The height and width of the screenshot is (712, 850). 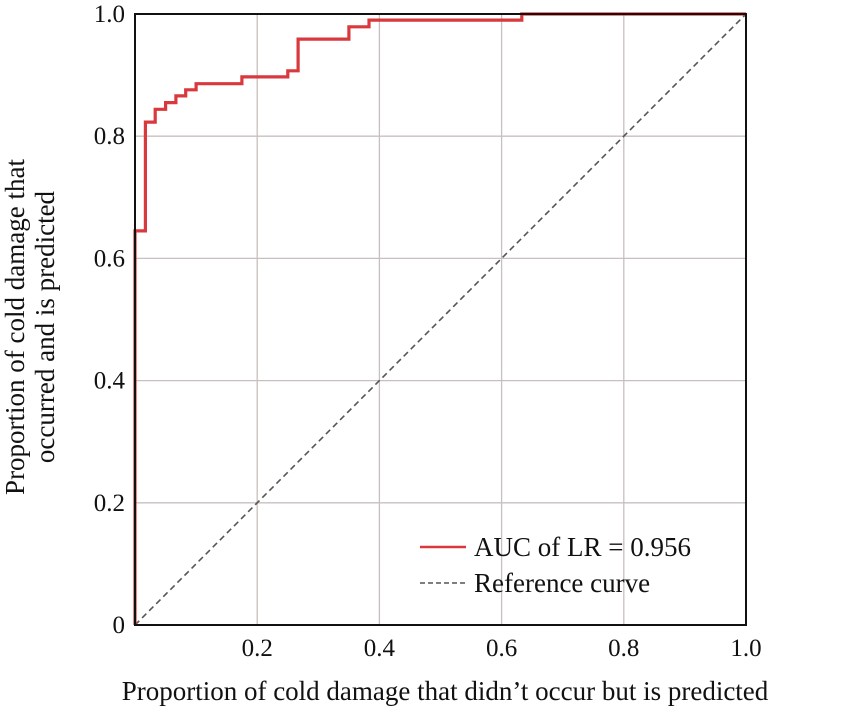 I want to click on y-tick-label: 0.2, so click(x=109, y=503).